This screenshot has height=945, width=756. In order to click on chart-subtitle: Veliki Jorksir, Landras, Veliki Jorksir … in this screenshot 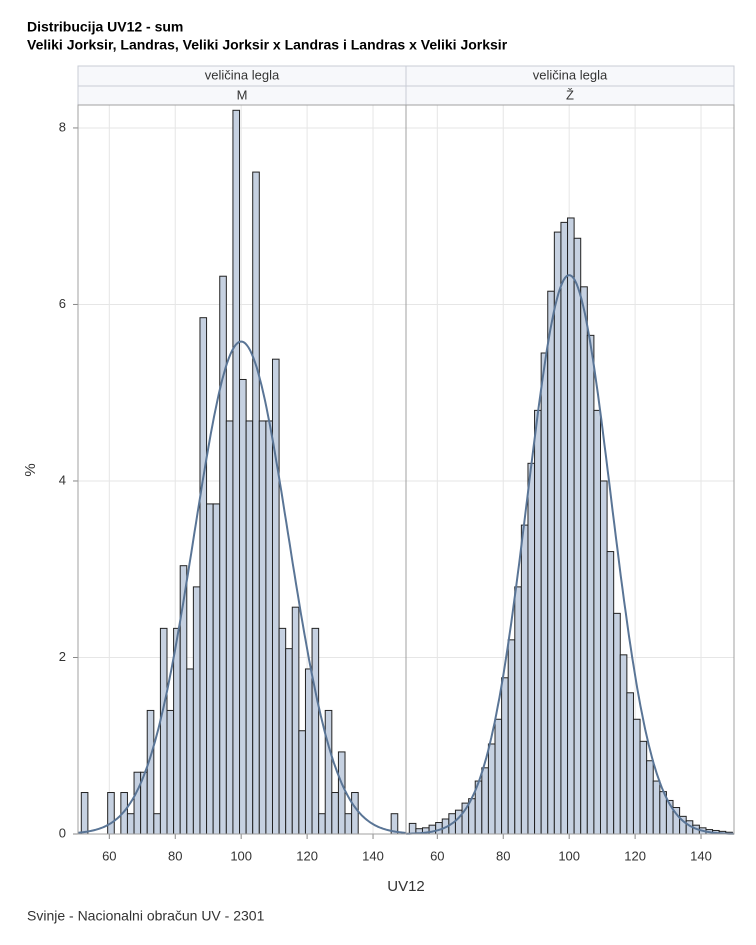, I will do `click(267, 45)`.